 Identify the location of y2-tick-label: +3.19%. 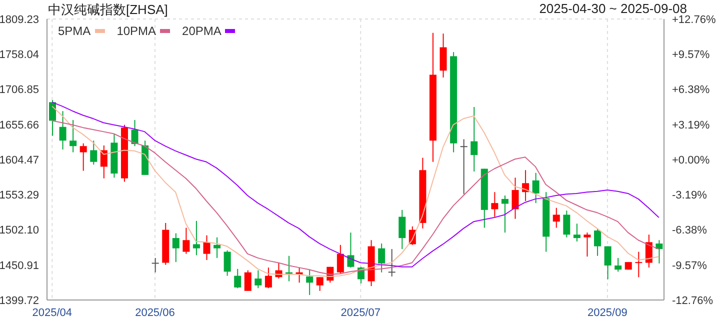
(691, 125).